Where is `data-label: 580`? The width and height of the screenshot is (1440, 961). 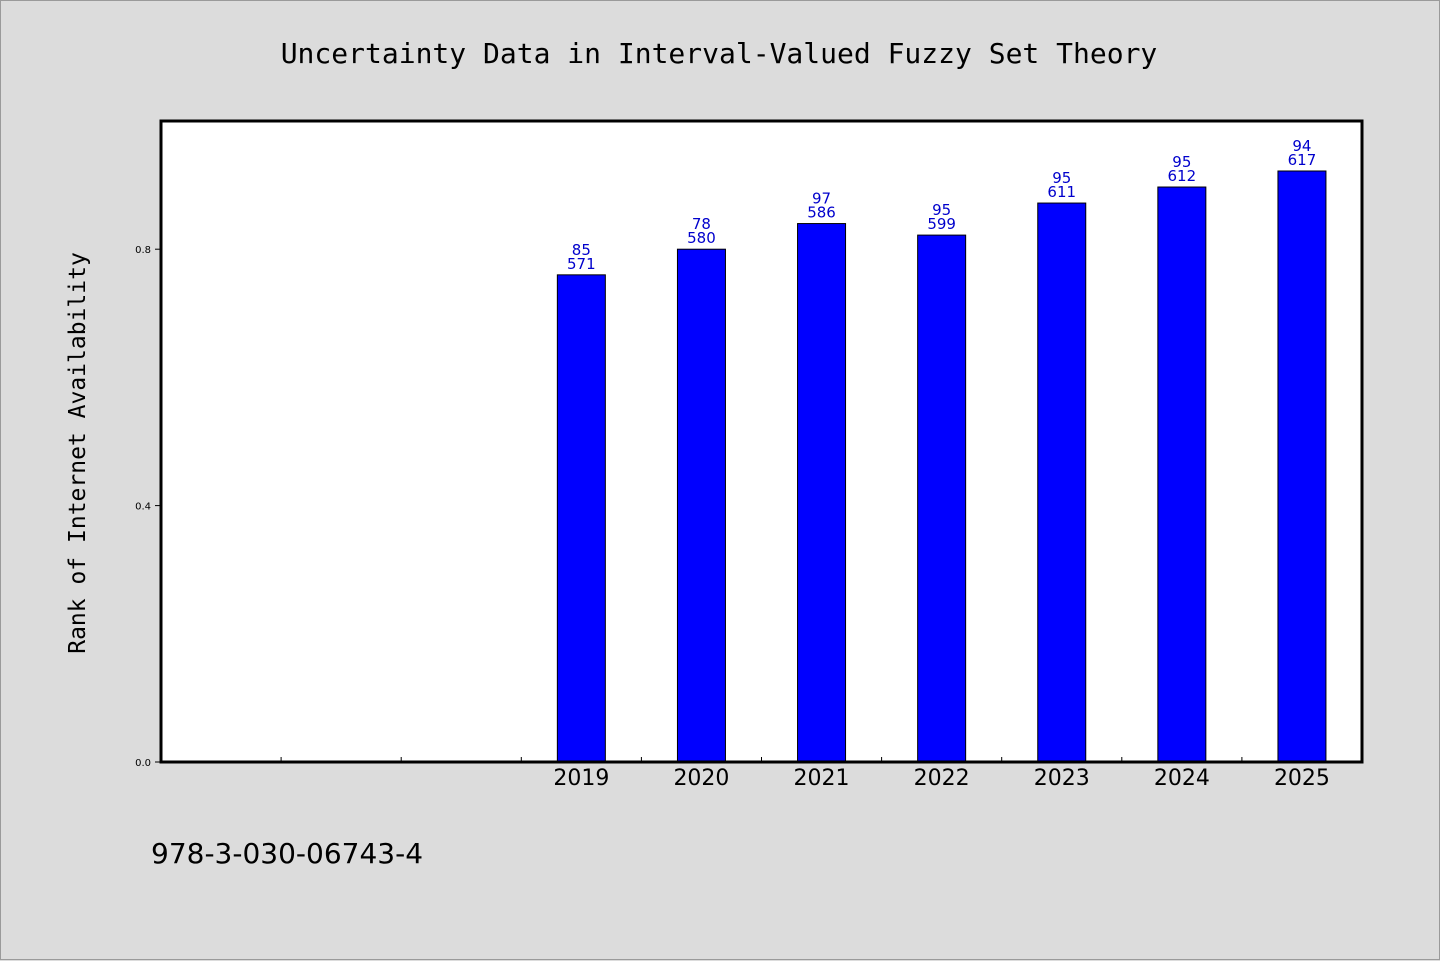 data-label: 580 is located at coordinates (701, 238).